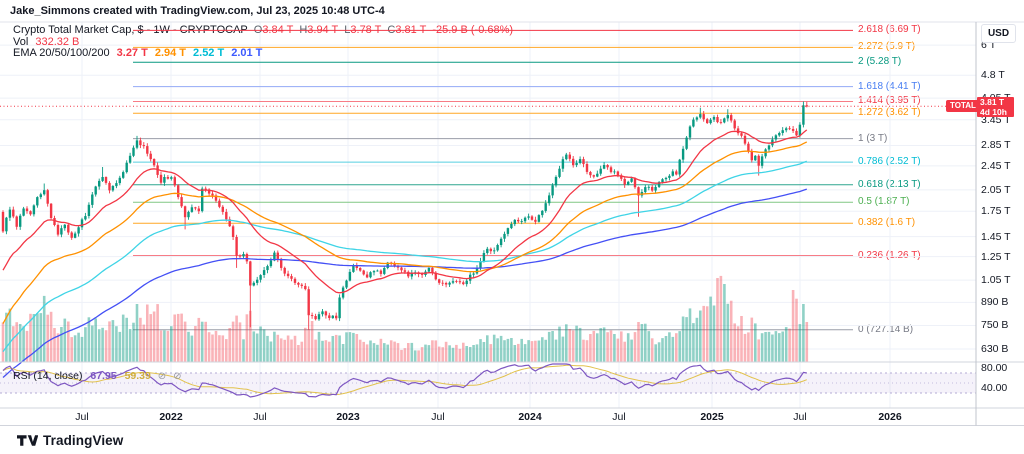 Image resolution: width=1024 pixels, height=454 pixels. Describe the element at coordinates (996, 145) in the screenshot. I see `price-tick: 2.85 T` at that location.